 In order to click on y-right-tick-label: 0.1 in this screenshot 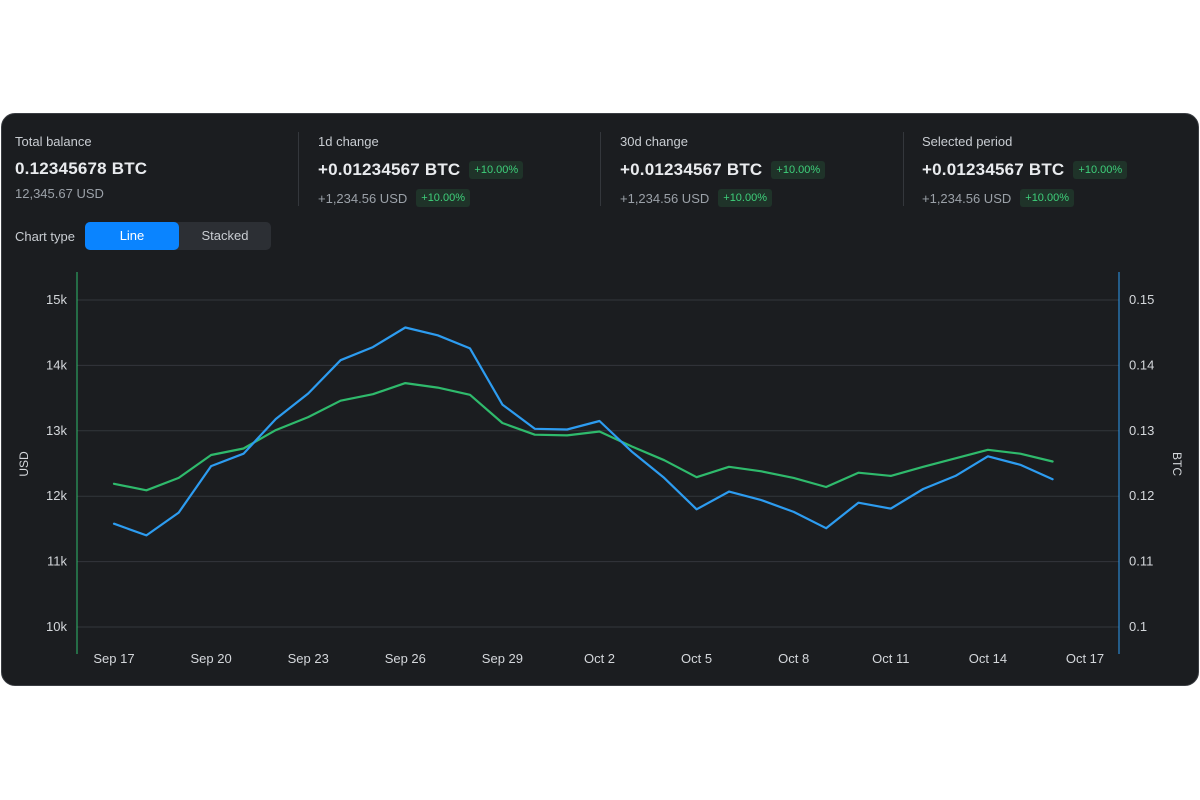, I will do `click(1138, 626)`.